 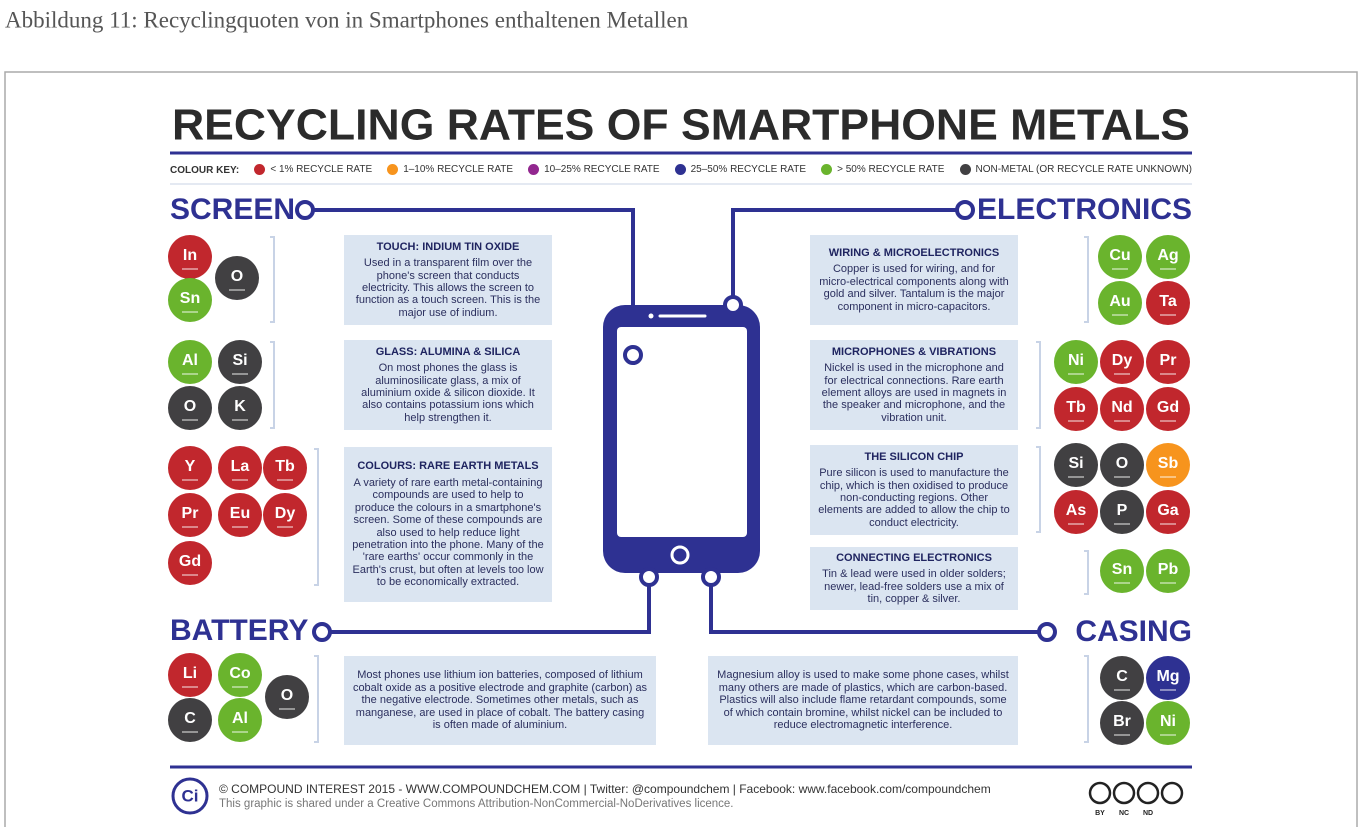 I want to click on element: Au, so click(x=1120, y=303).